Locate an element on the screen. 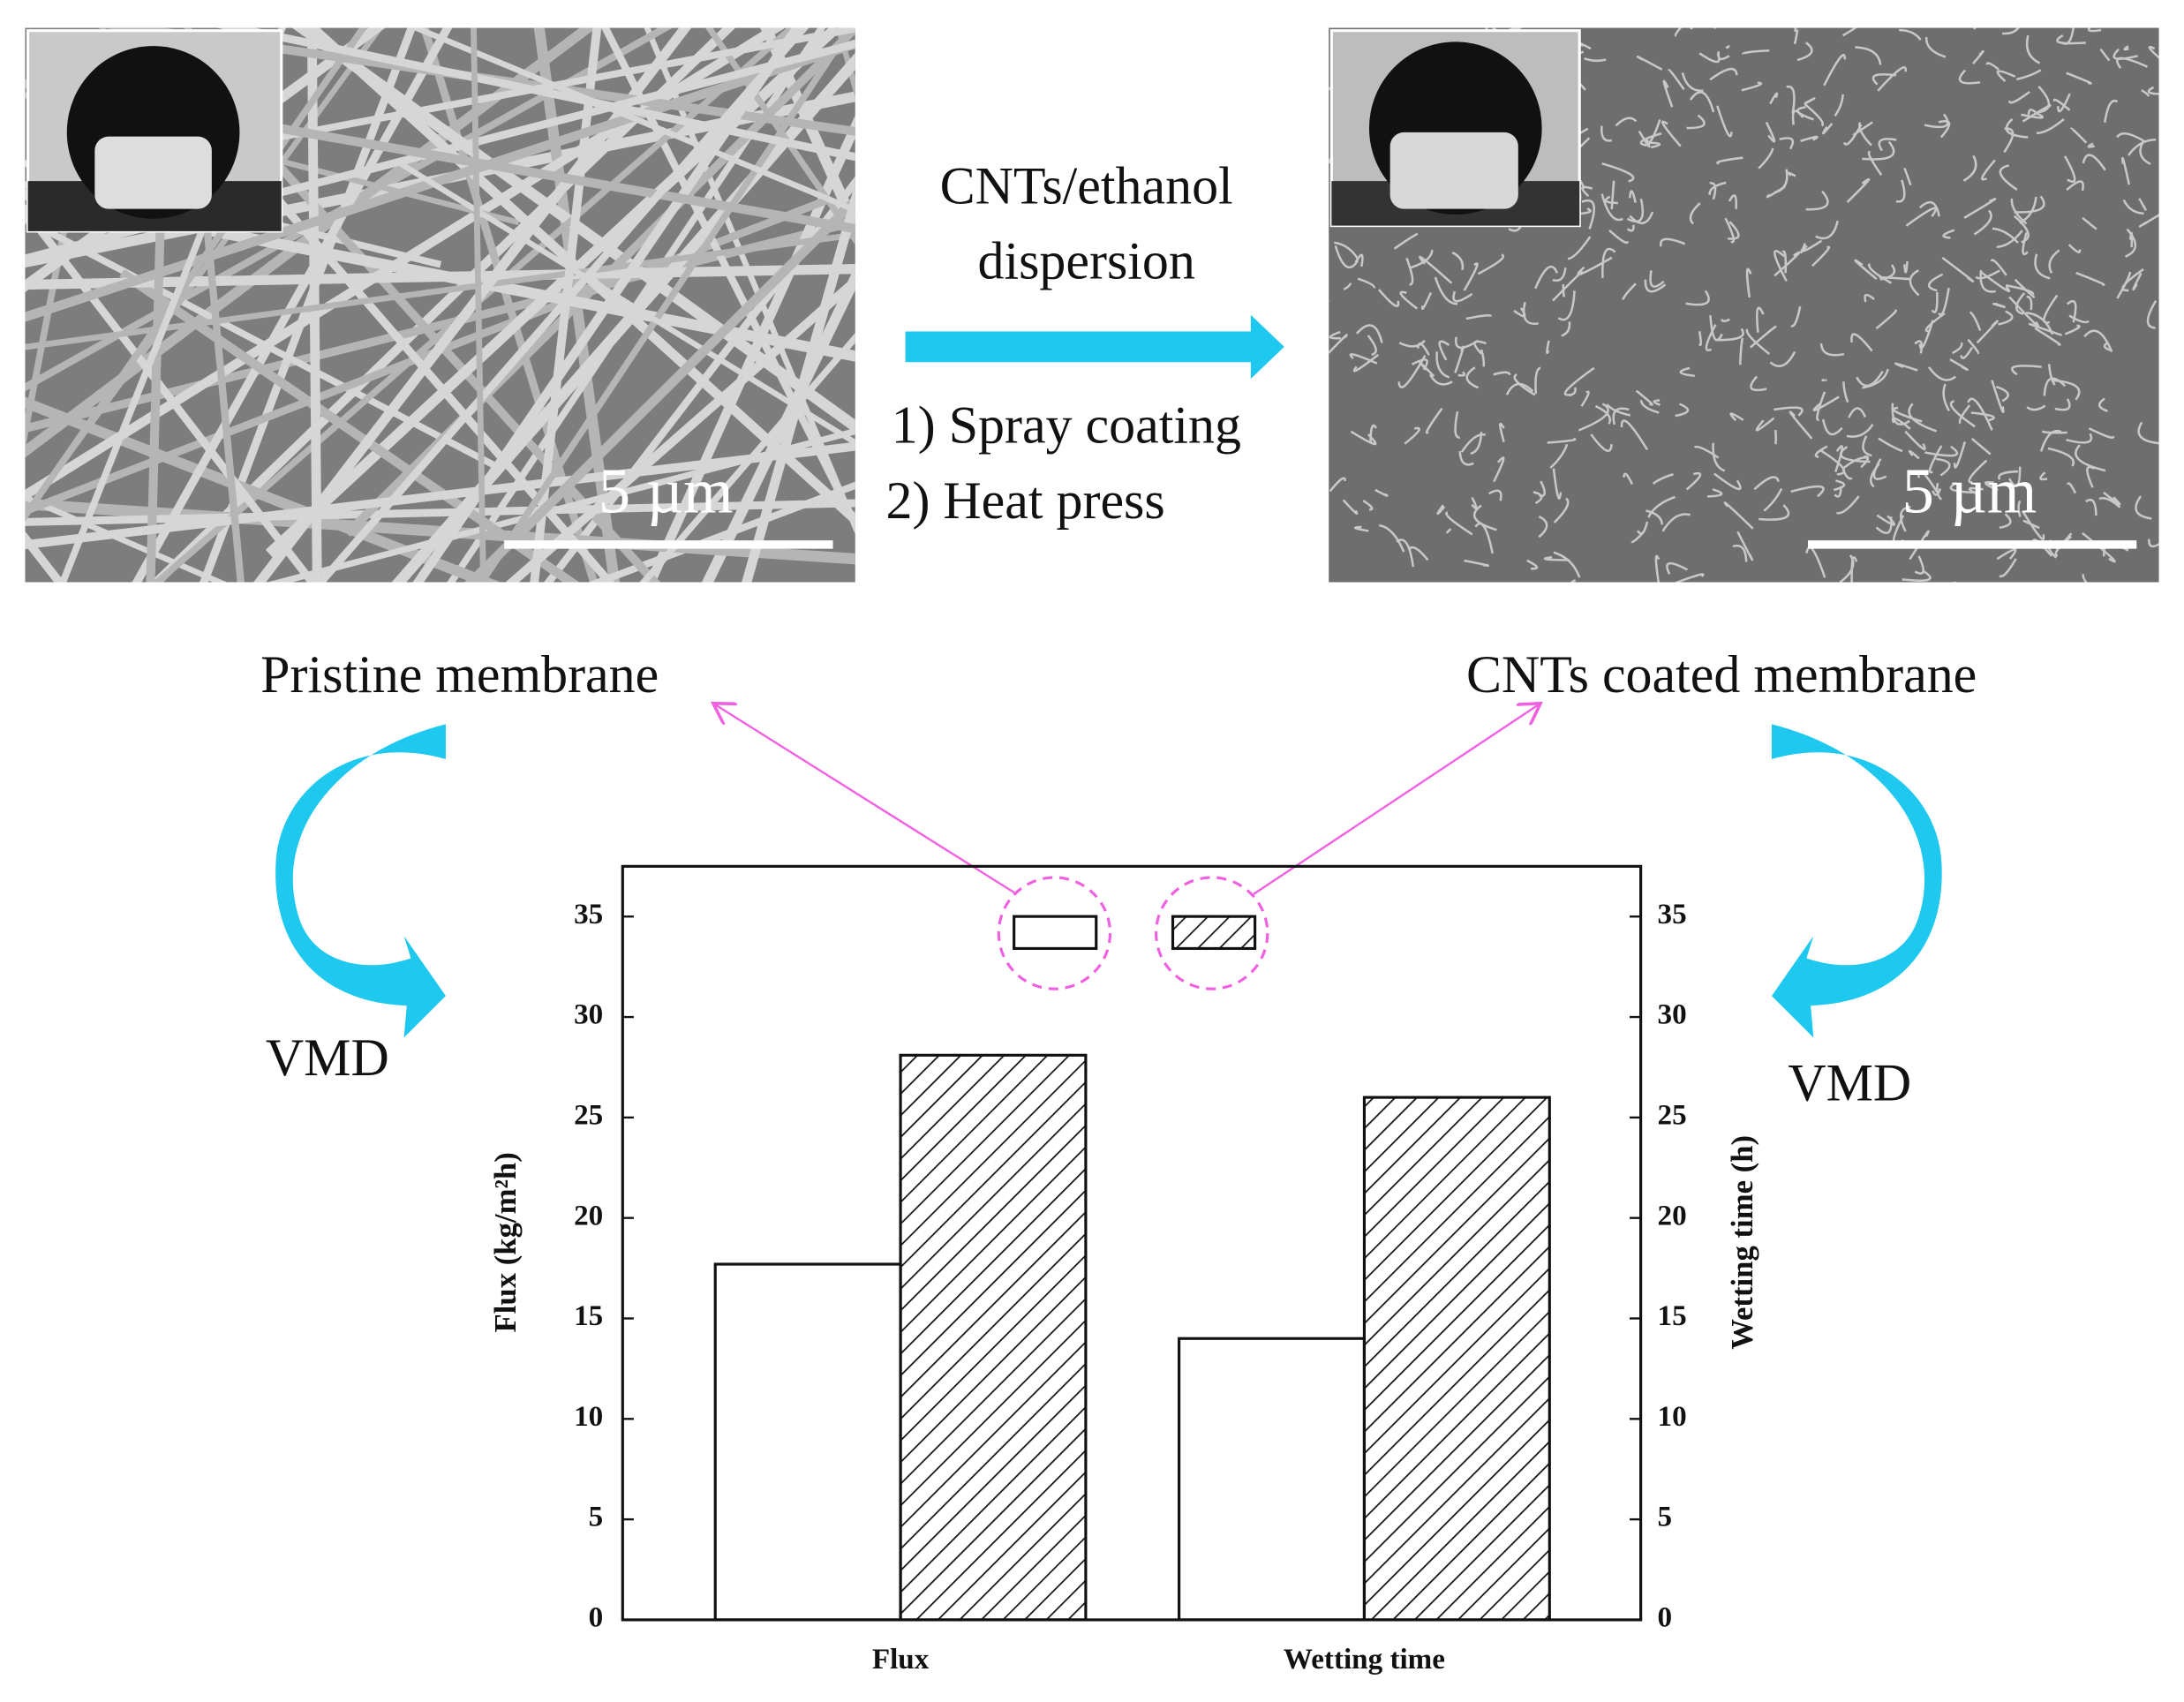 This screenshot has height=1702, width=2184. y2-tick-label: 15 is located at coordinates (1672, 1315).